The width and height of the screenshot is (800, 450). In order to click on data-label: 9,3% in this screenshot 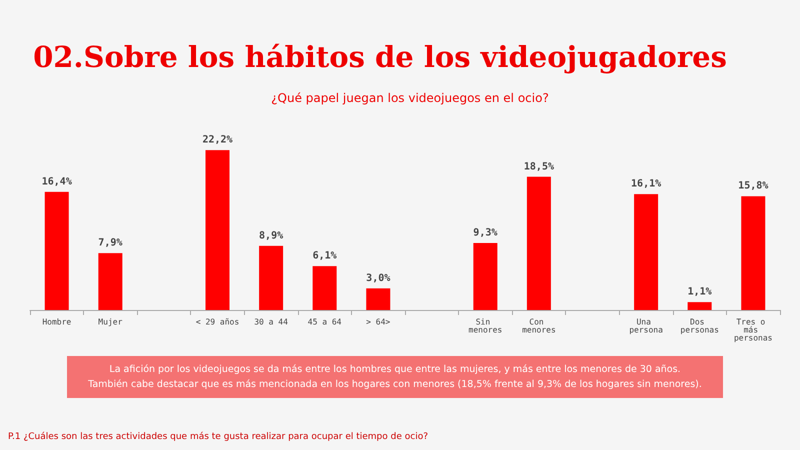, I will do `click(485, 233)`.